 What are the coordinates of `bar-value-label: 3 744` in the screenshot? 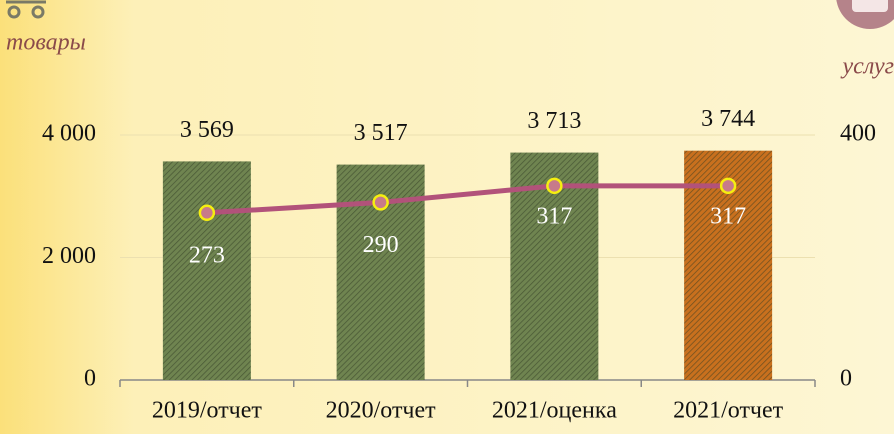 It's located at (728, 119).